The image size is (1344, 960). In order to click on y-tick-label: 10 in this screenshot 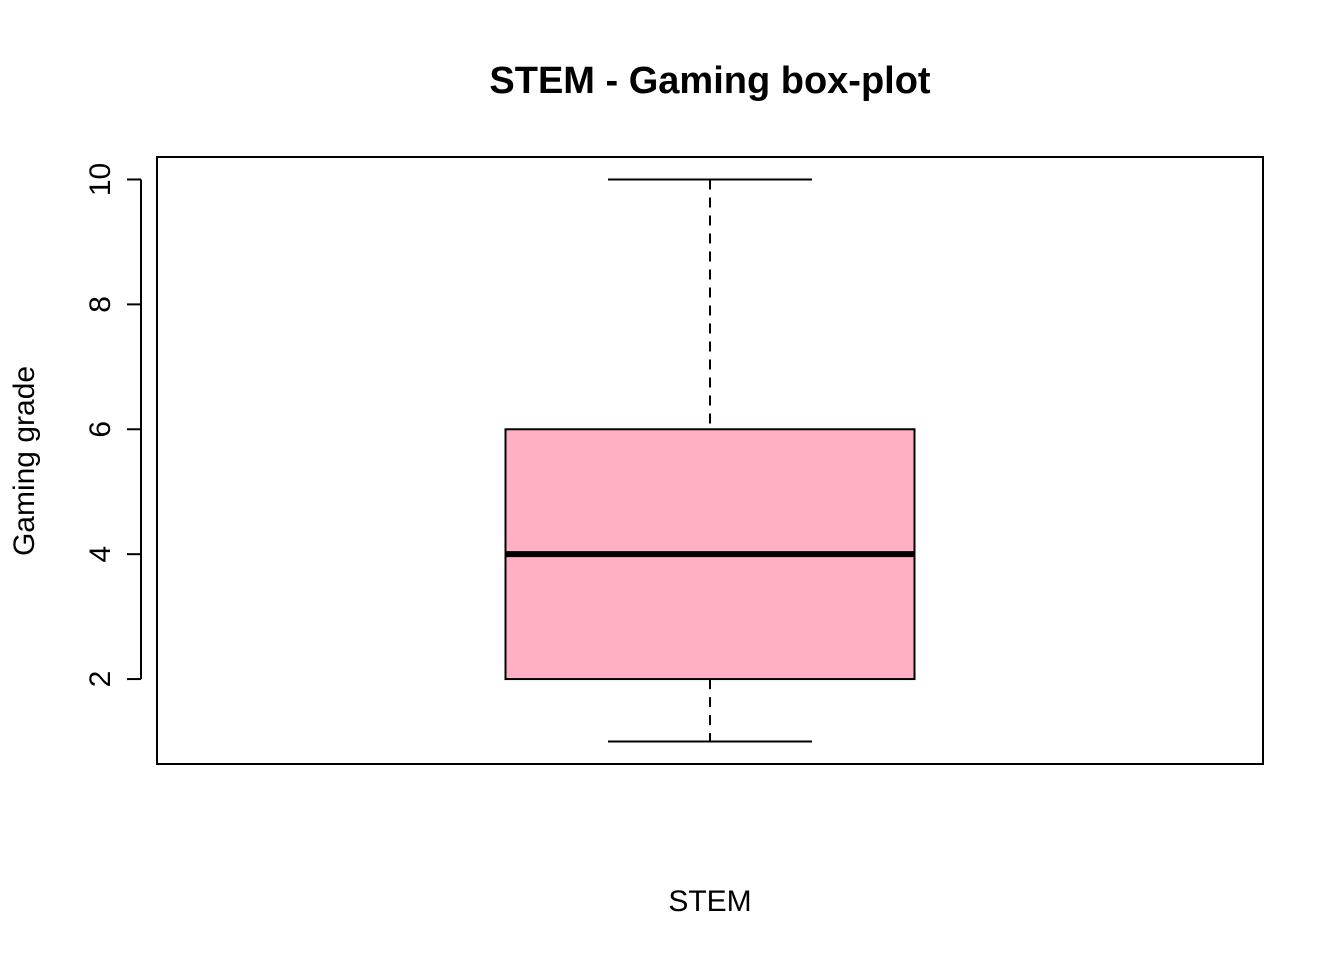, I will do `click(100, 179)`.